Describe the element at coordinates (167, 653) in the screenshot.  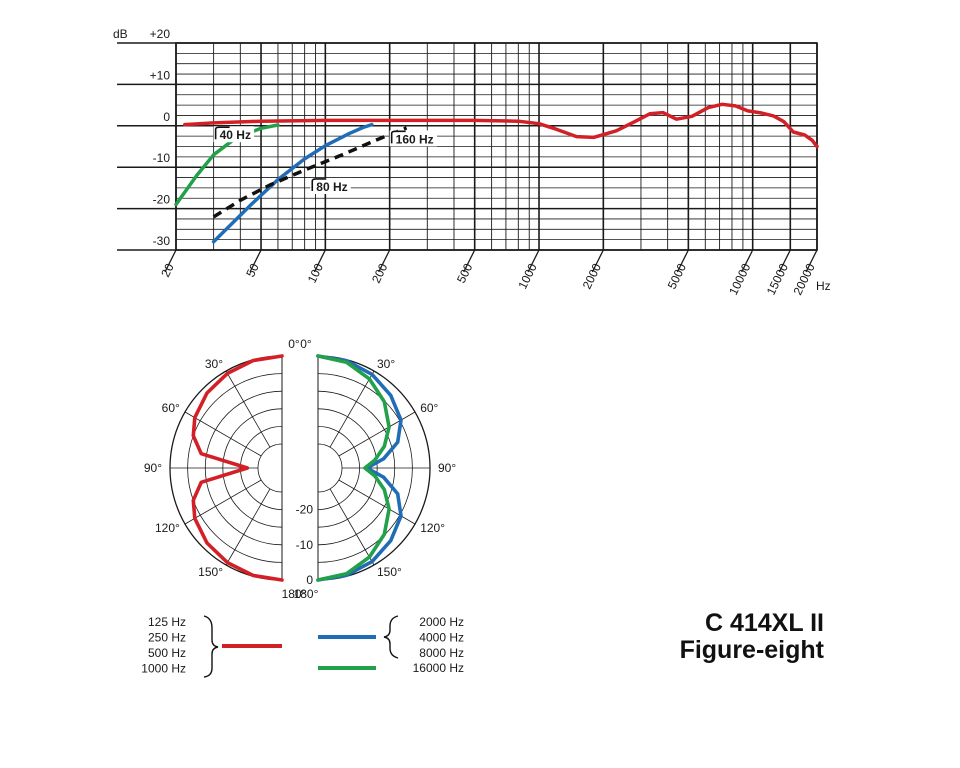
I see `legend-label: 500 Hz` at that location.